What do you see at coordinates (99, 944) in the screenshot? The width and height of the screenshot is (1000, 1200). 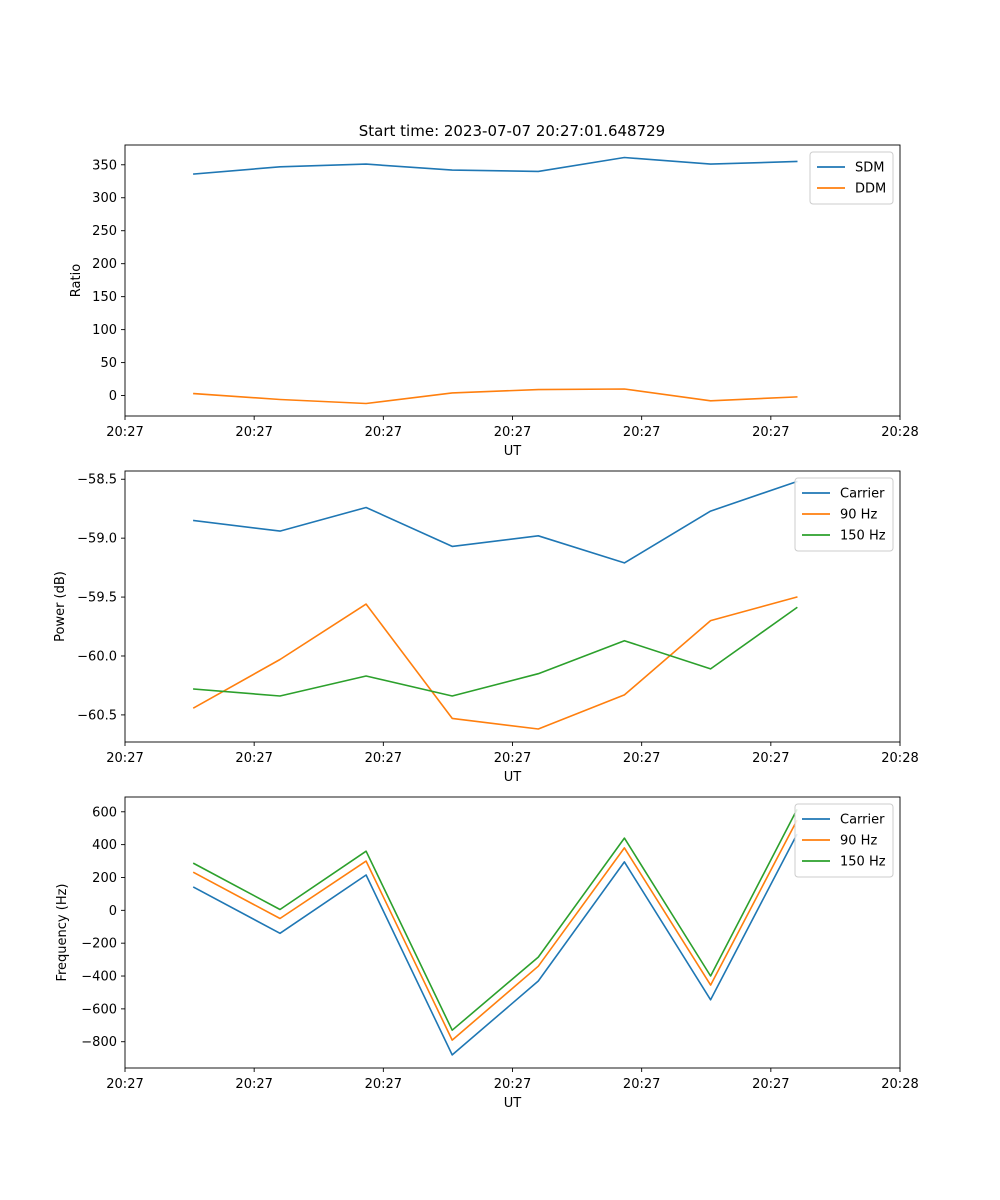 I see `y-tick-label: −200` at bounding box center [99, 944].